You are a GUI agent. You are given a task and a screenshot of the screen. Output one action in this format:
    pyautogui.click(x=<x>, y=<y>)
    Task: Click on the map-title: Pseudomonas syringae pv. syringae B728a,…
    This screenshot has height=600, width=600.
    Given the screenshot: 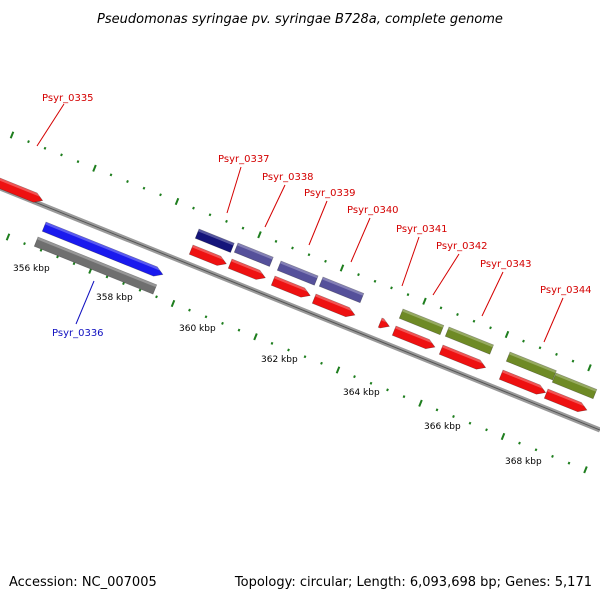 What is the action you would take?
    pyautogui.click(x=300, y=19)
    